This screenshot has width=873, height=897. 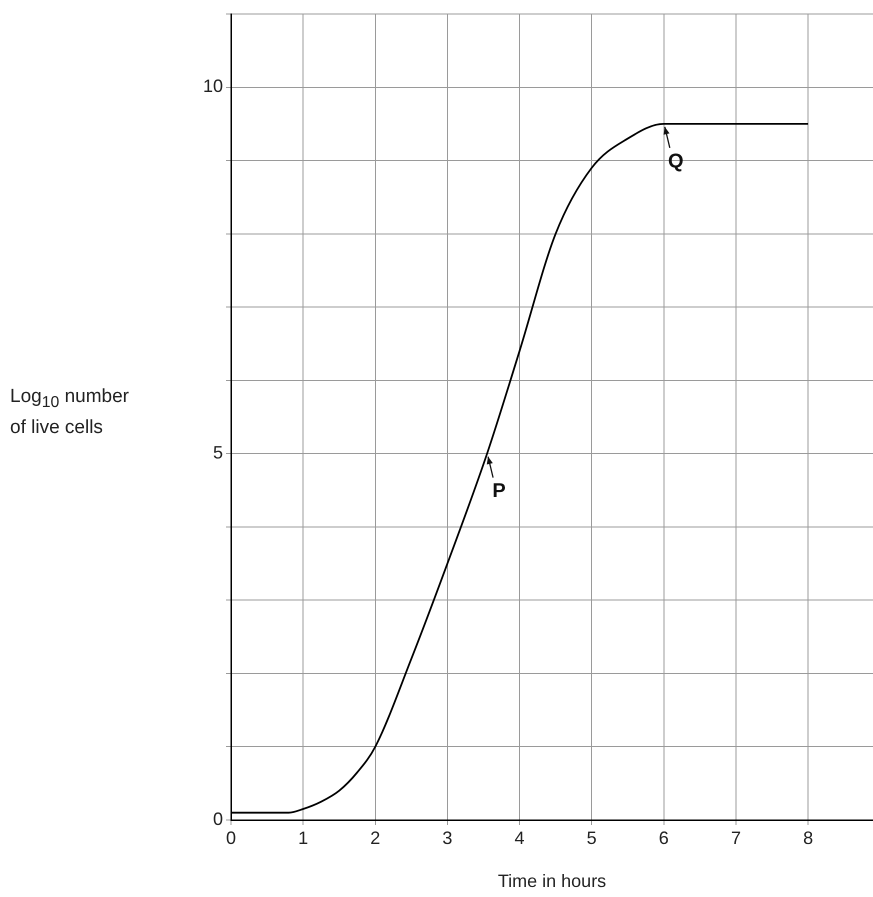 I want to click on annotation: P, so click(x=499, y=491).